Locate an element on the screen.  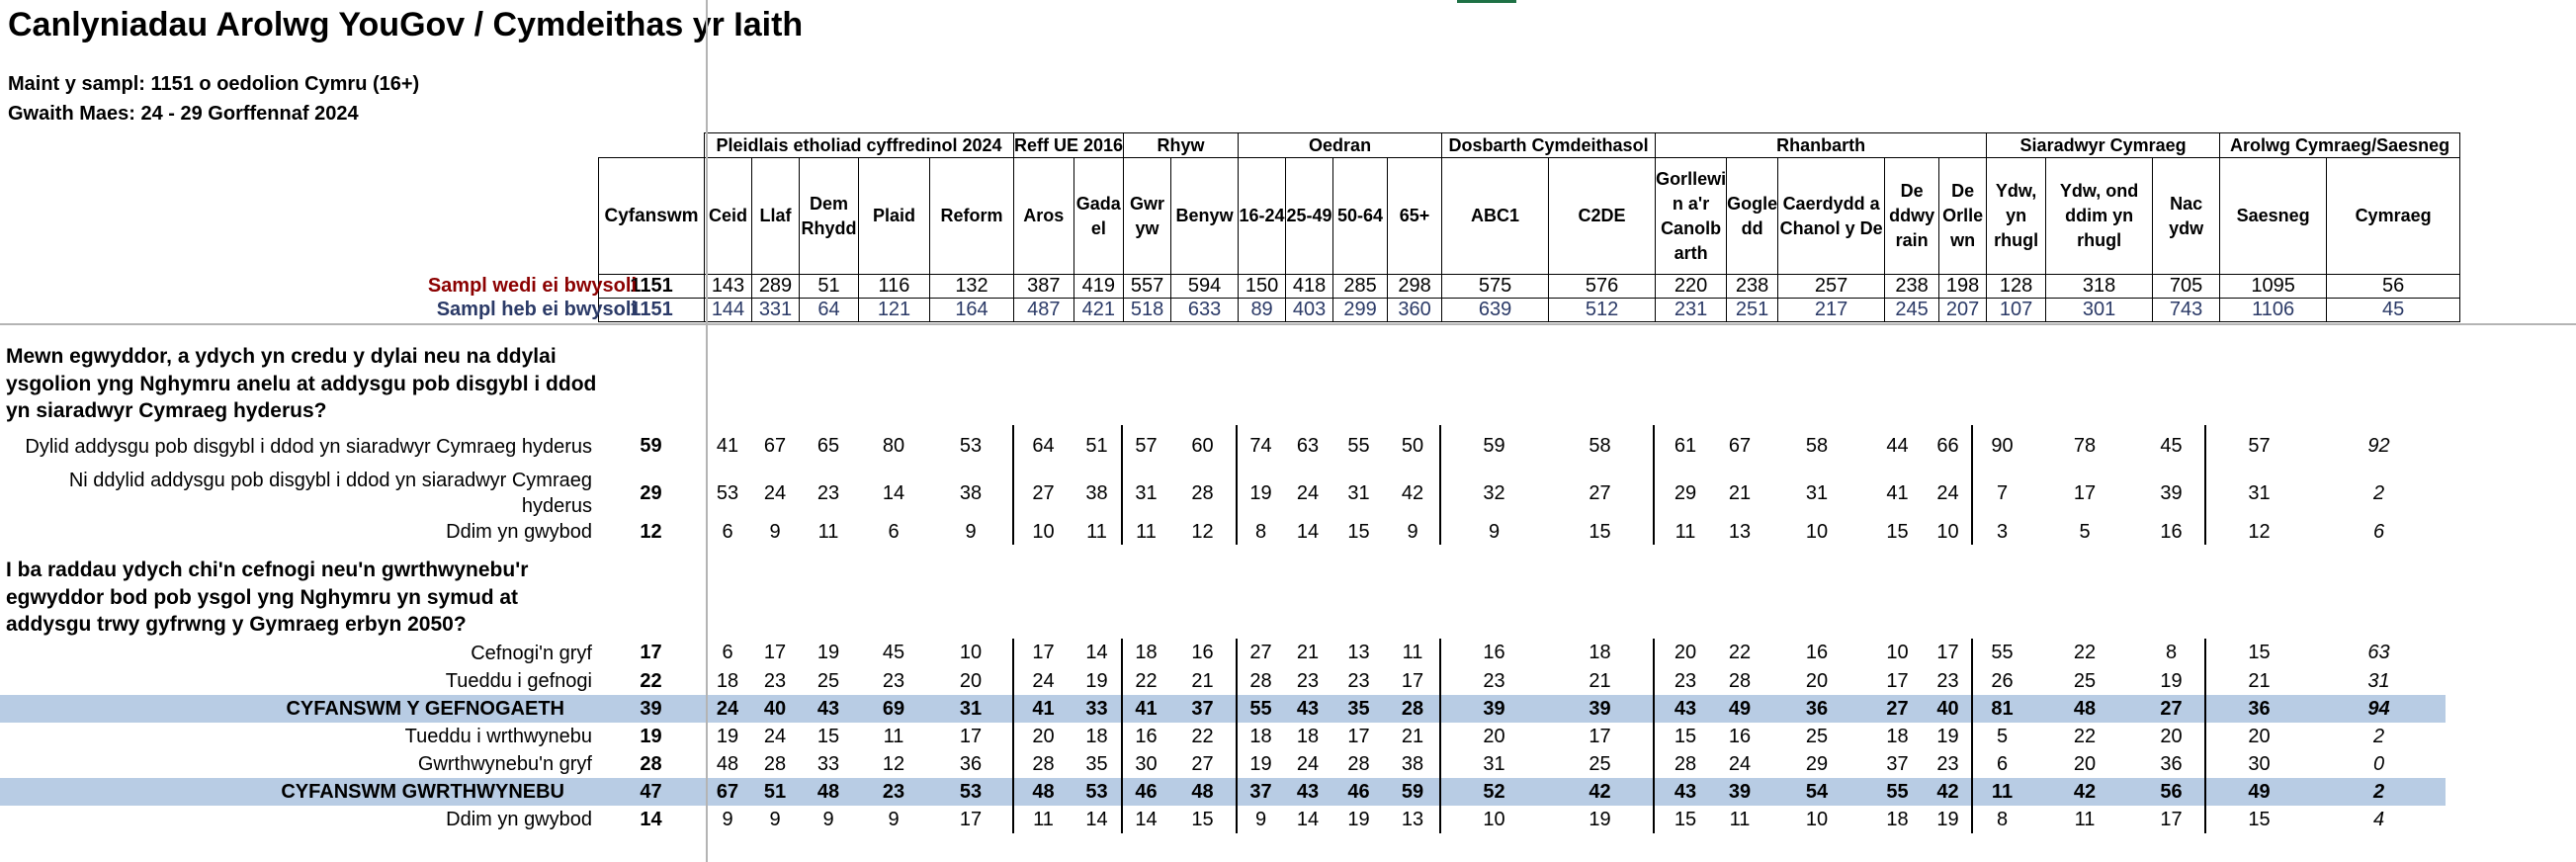
percentage-cell: 9 is located at coordinates (1260, 819).